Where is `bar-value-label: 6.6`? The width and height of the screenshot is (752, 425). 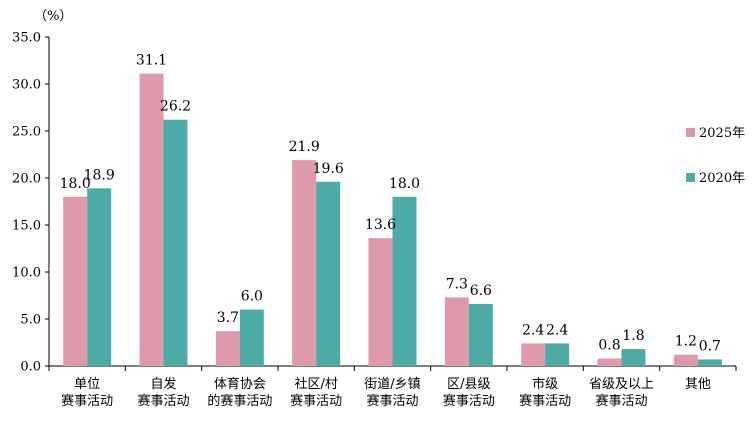
bar-value-label: 6.6 is located at coordinates (481, 291).